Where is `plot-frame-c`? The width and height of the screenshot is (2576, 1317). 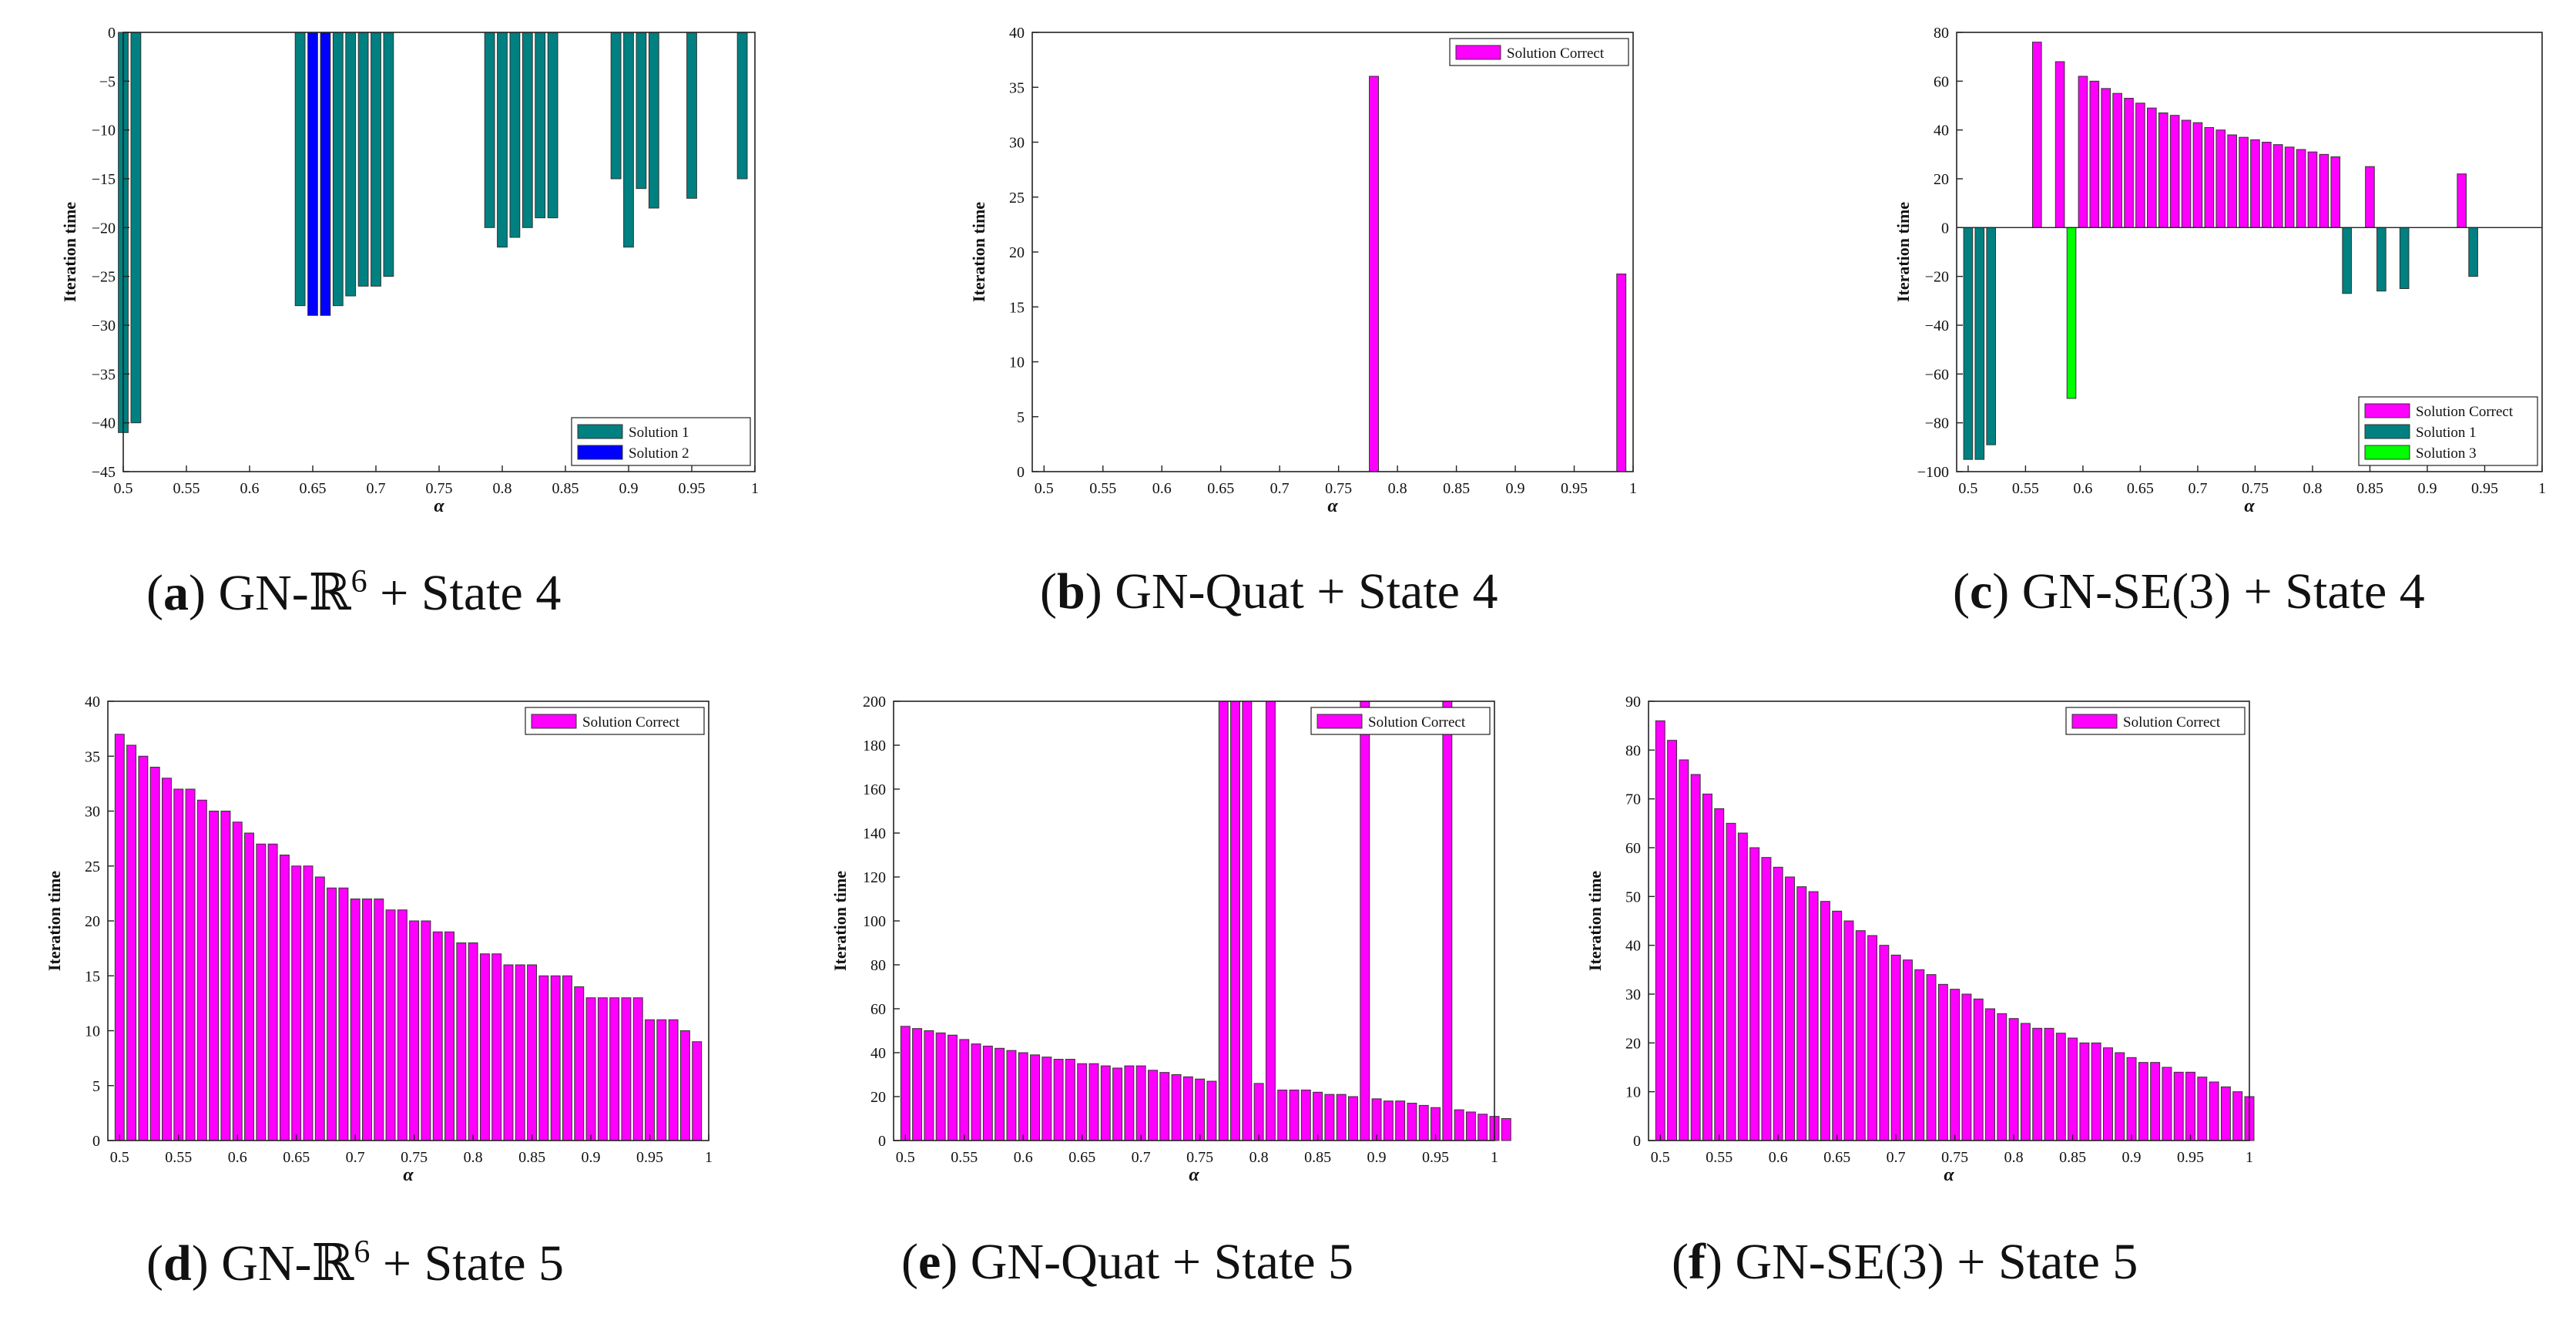 plot-frame-c is located at coordinates (2249, 252).